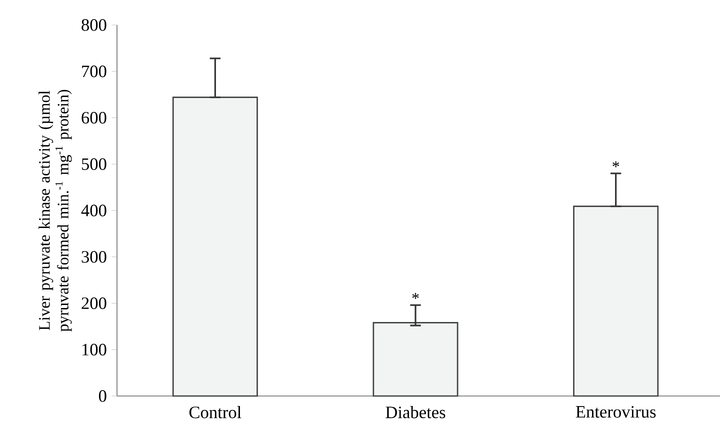 This screenshot has height=421, width=723. Describe the element at coordinates (94, 257) in the screenshot. I see `y-tick-label: 300` at that location.